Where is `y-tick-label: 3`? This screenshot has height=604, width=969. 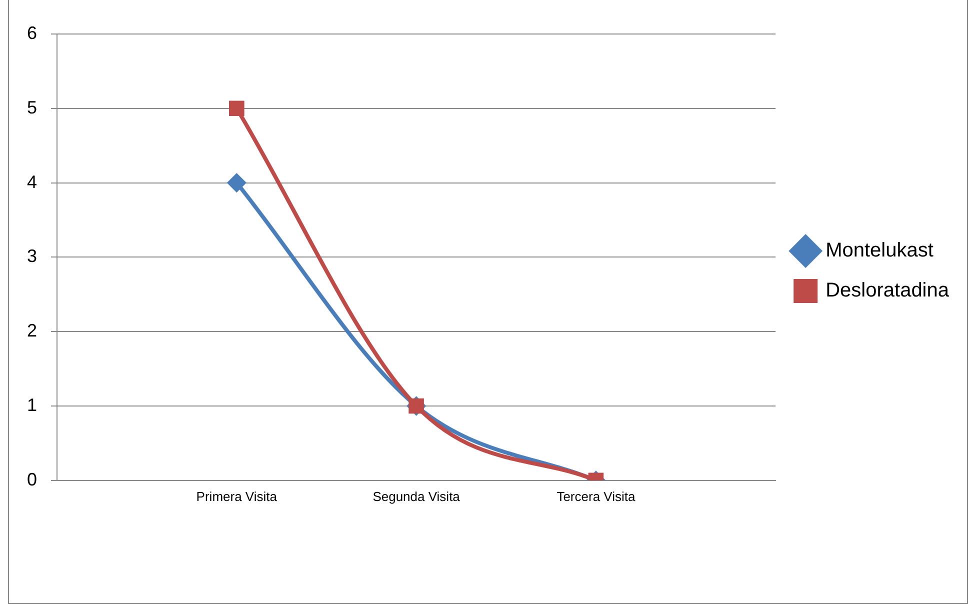 y-tick-label: 3 is located at coordinates (32, 256).